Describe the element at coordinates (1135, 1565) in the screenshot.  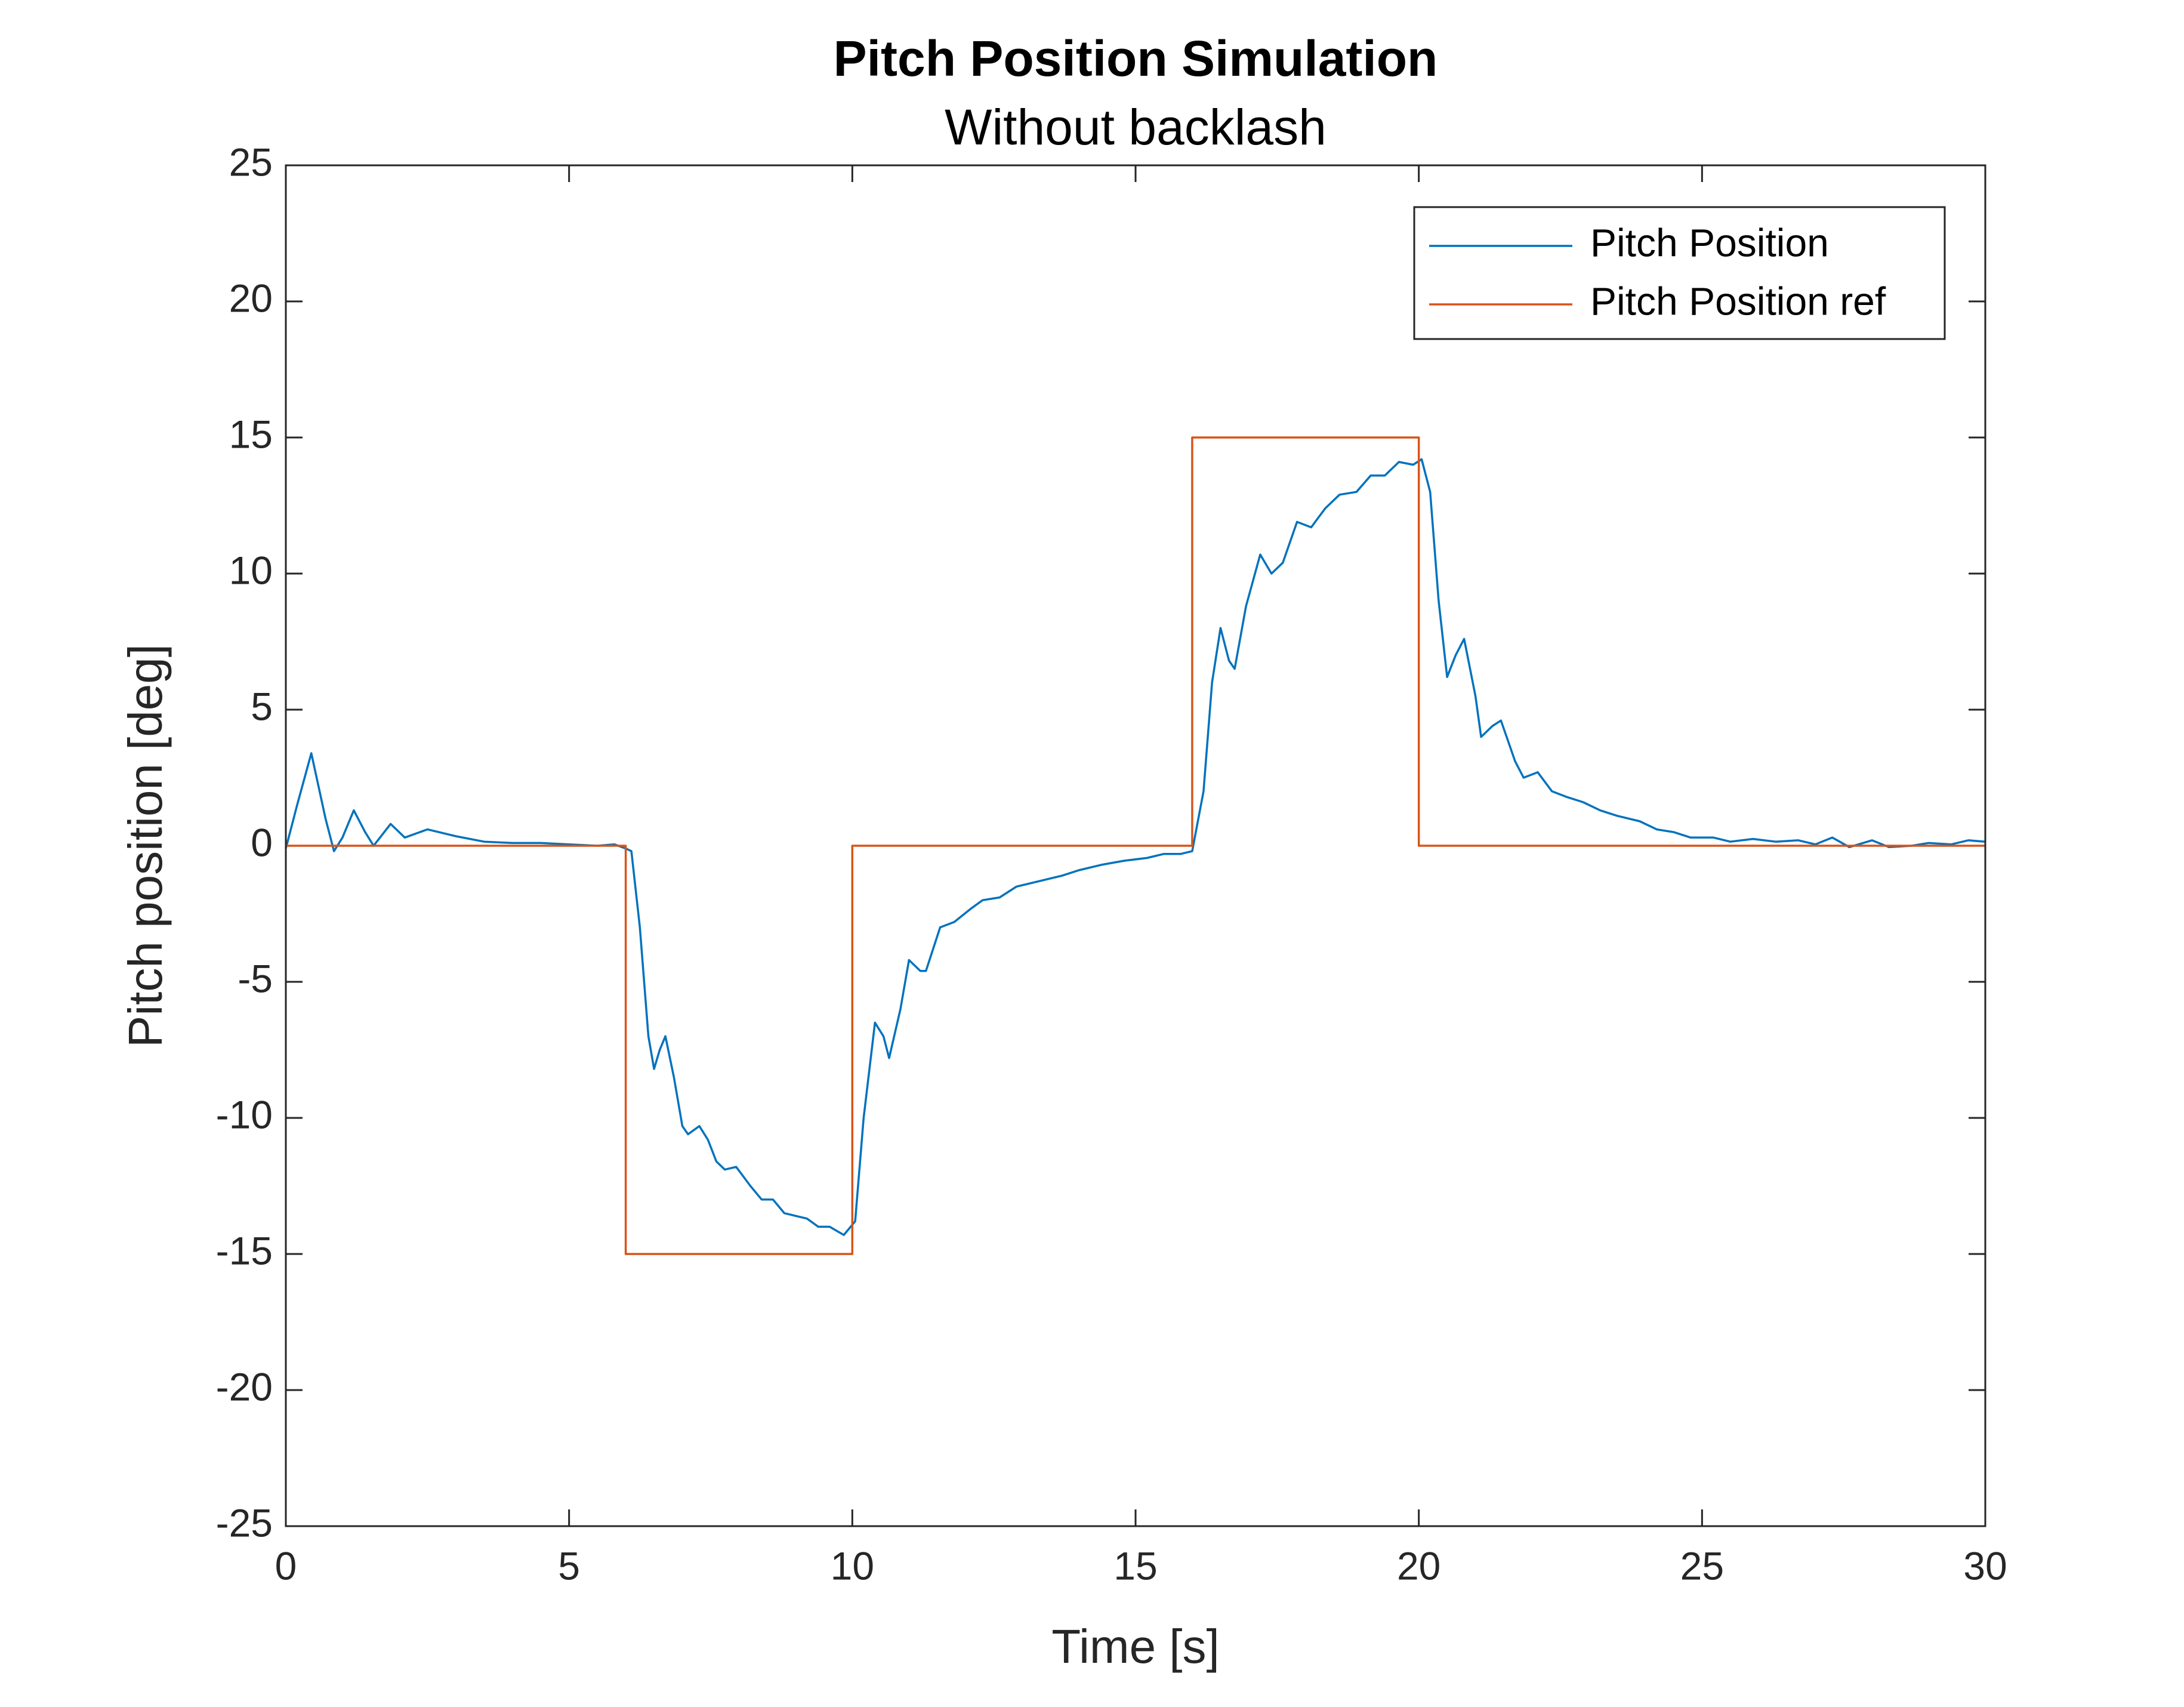
I see `x-tick-label: 15` at that location.